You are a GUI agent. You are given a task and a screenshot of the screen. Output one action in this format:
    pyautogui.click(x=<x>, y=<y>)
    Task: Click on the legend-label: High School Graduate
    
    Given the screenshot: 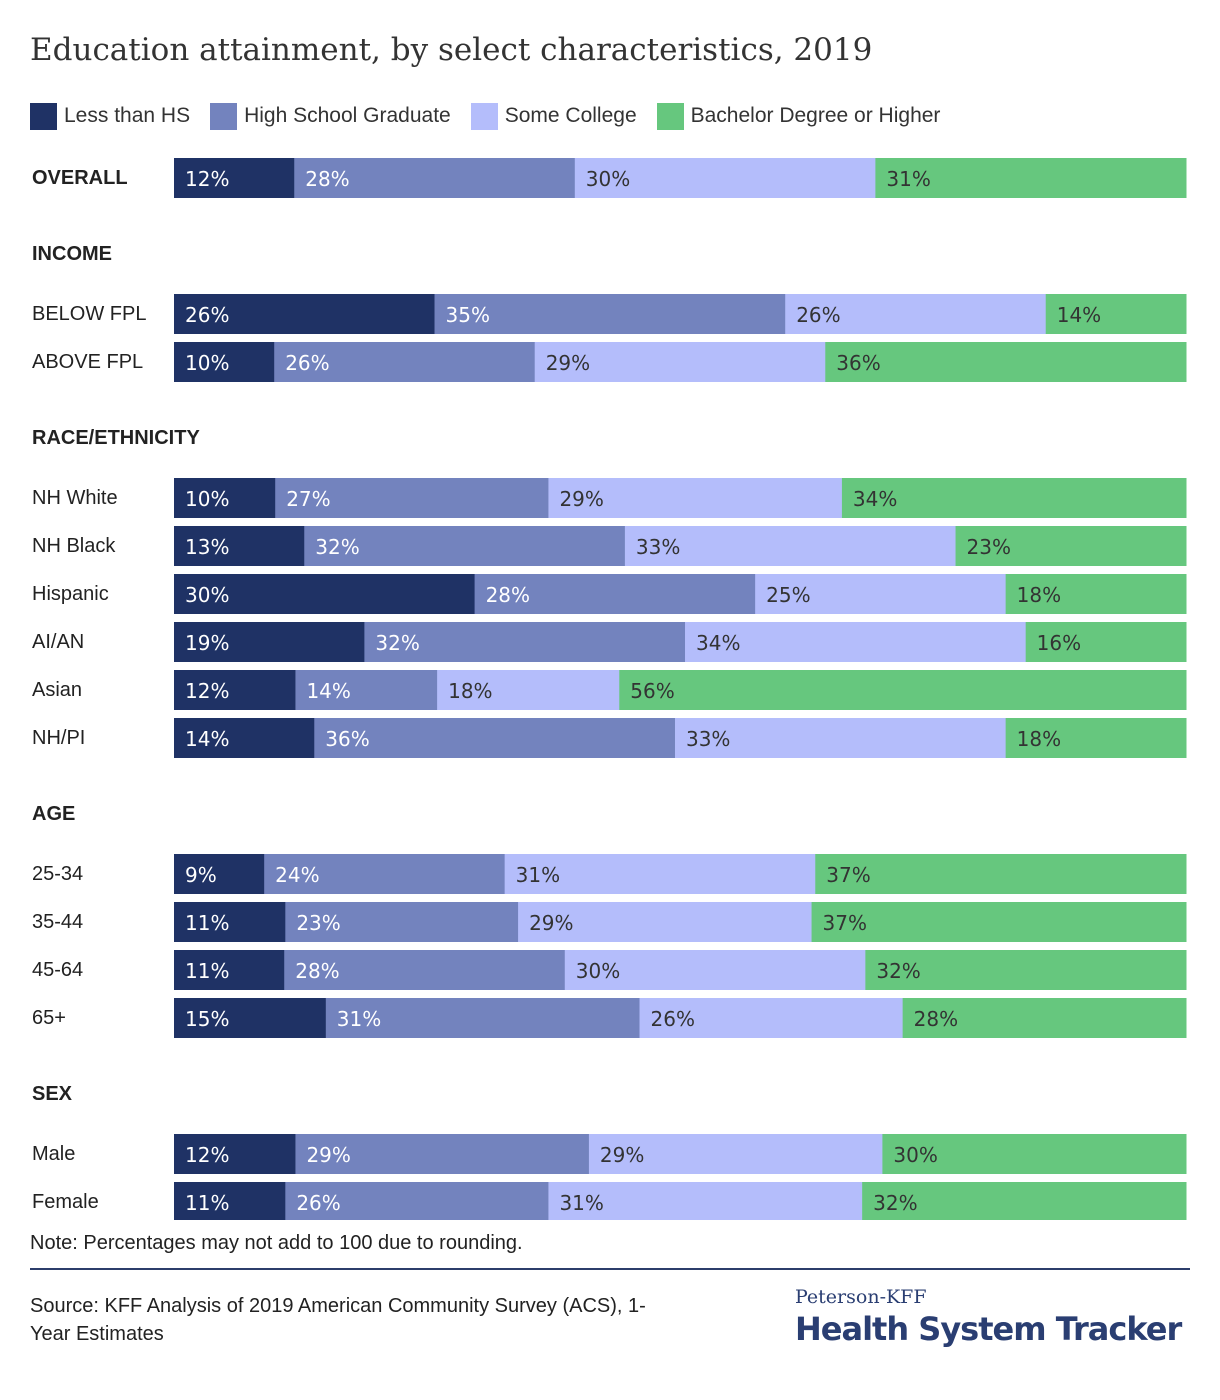 What is the action you would take?
    pyautogui.click(x=347, y=115)
    